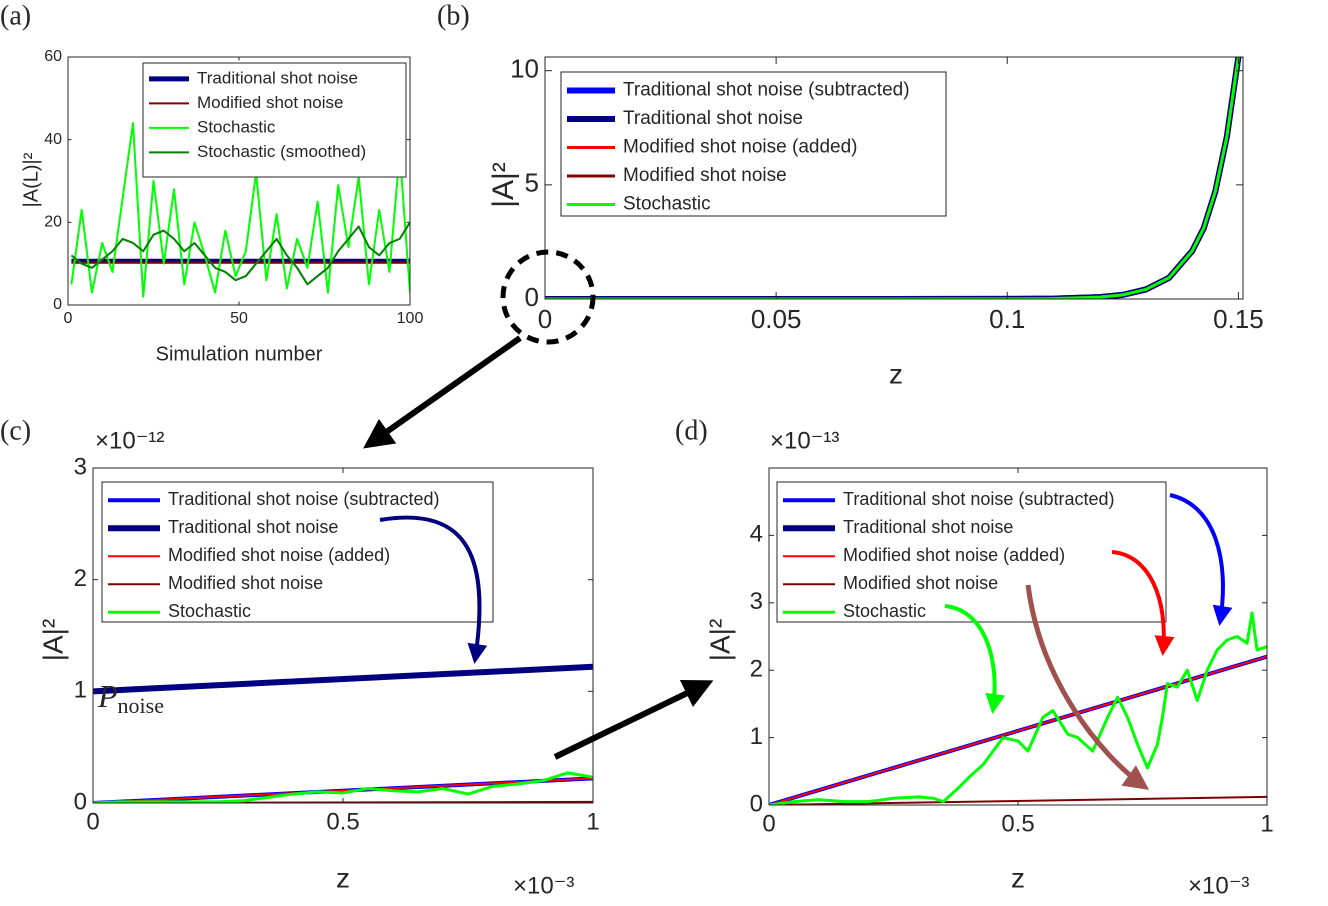 The width and height of the screenshot is (1328, 906). Describe the element at coordinates (53, 222) in the screenshot. I see `y-tick-label: 20` at that location.